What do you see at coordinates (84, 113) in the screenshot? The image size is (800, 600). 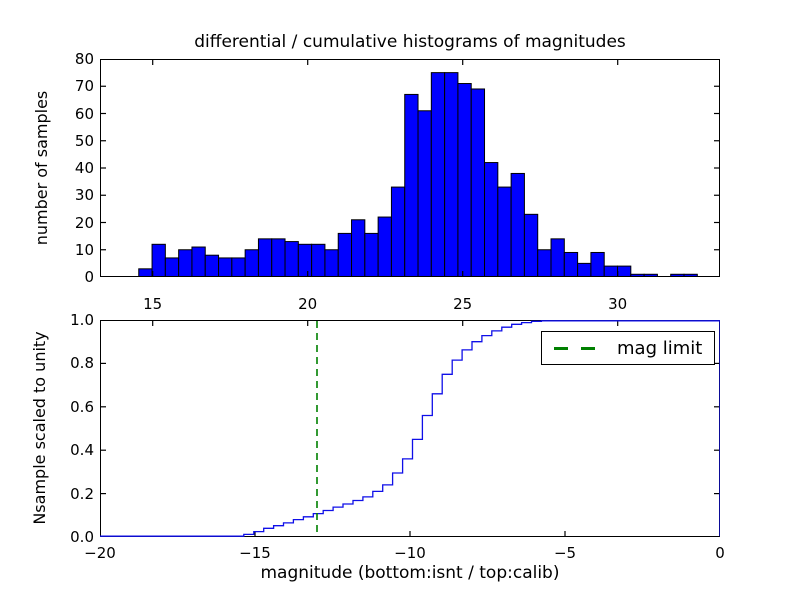 I see `top-y-tick-label: 60` at bounding box center [84, 113].